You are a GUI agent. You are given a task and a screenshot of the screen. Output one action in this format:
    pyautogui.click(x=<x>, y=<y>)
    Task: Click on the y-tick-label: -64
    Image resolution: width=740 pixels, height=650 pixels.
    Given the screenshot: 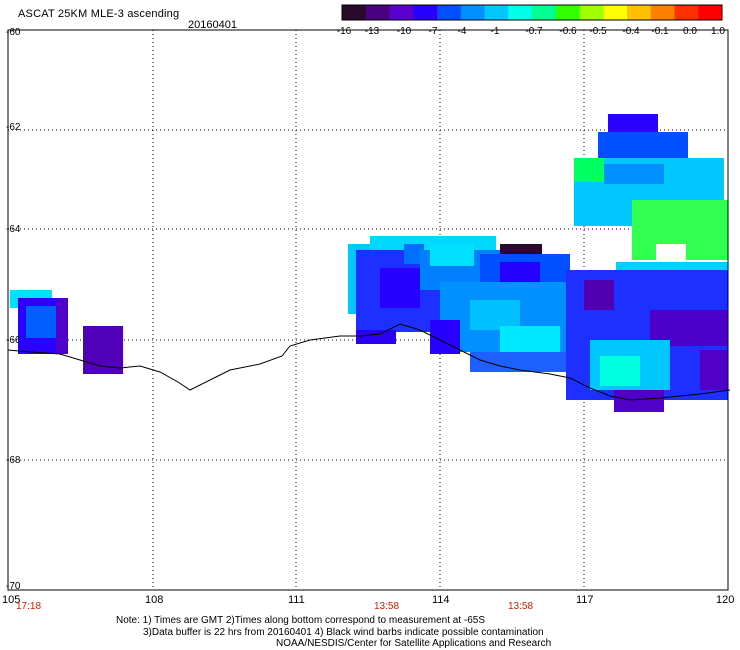 What is the action you would take?
    pyautogui.click(x=13, y=229)
    